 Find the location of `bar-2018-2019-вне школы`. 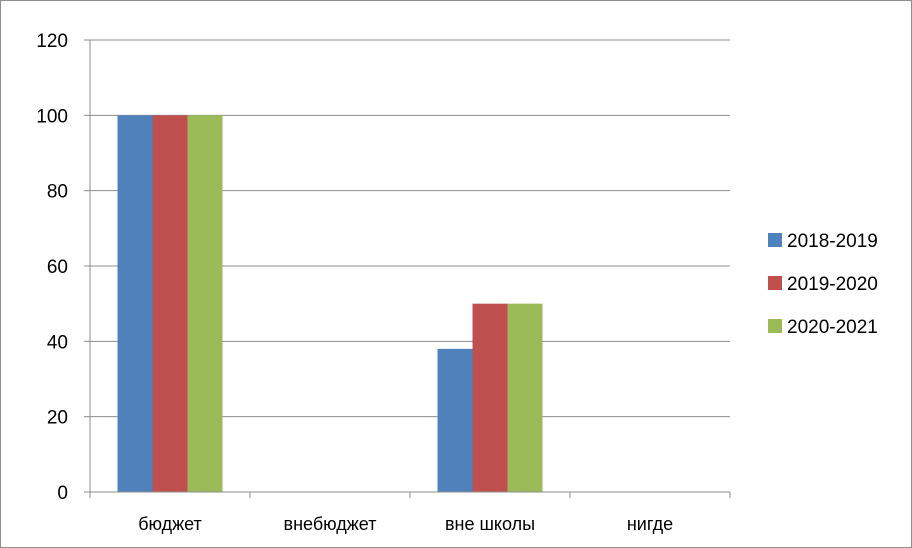

bar-2018-2019-вне школы is located at coordinates (455, 420).